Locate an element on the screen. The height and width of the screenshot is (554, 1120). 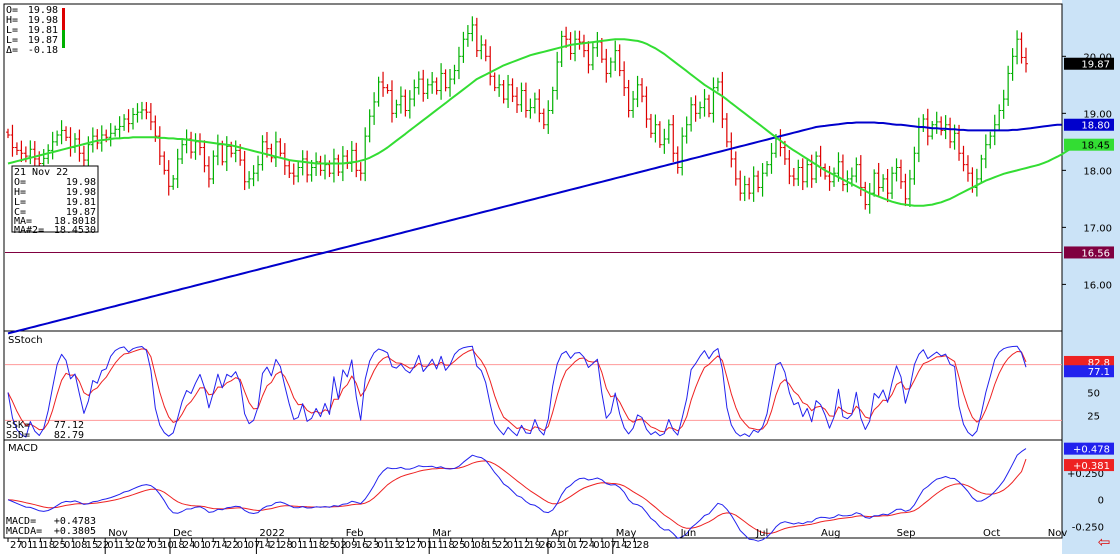
x-month-label: Nov is located at coordinates (1058, 533).